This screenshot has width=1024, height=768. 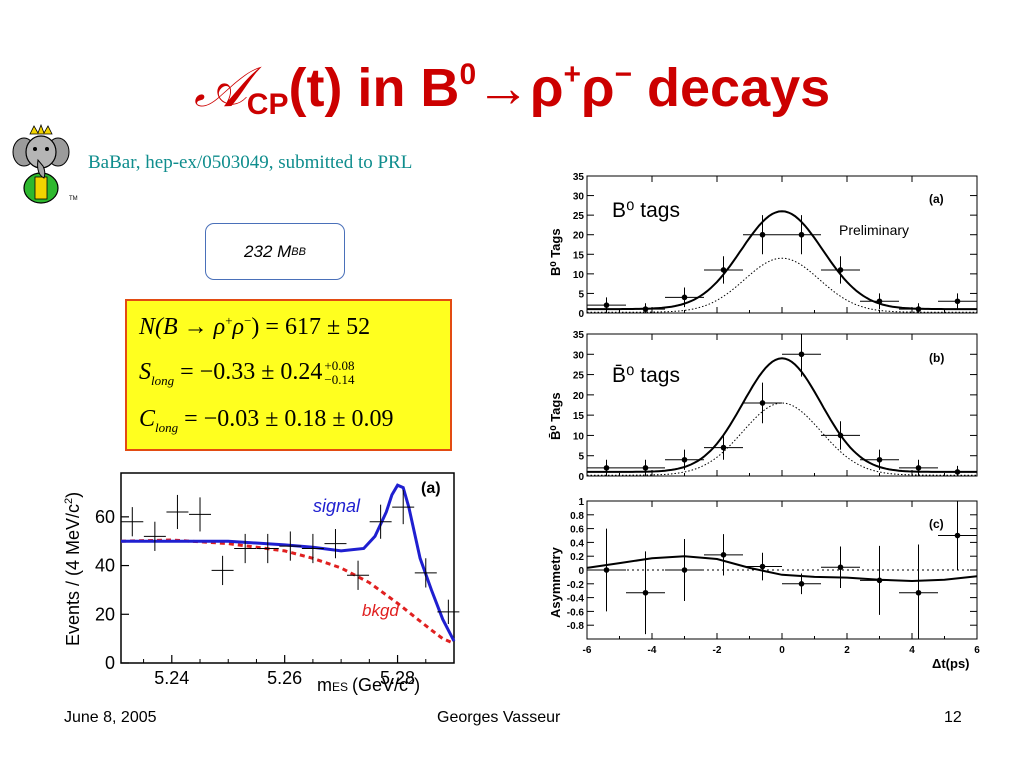 I want to click on bkgd-curve, so click(x=287, y=591).